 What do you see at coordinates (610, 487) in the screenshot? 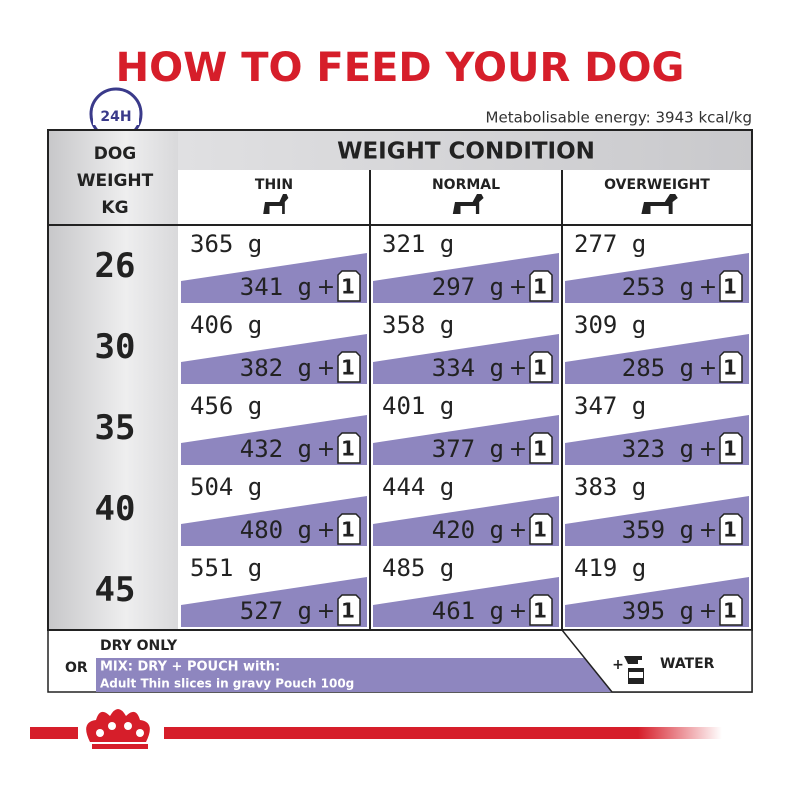
I see `dry-amount: 383 g` at bounding box center [610, 487].